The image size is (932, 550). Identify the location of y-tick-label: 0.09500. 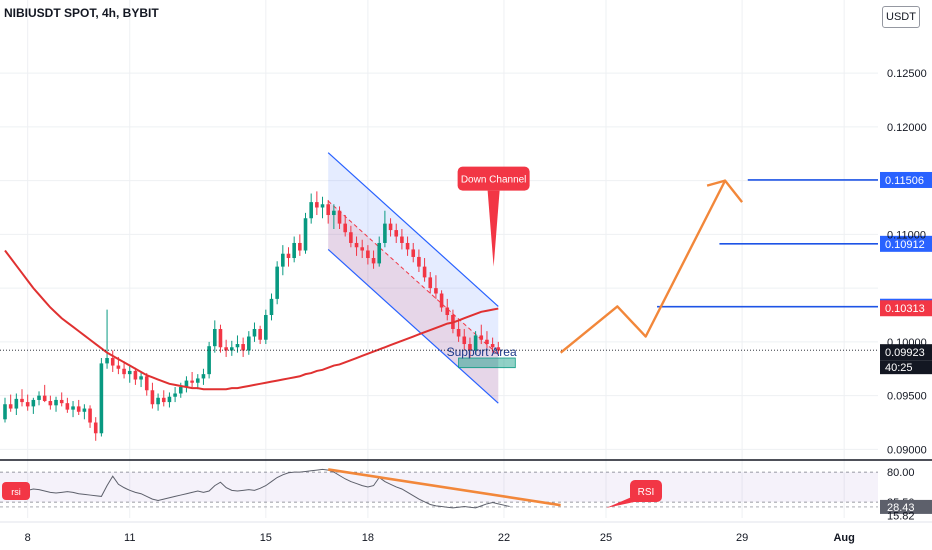
(907, 397).